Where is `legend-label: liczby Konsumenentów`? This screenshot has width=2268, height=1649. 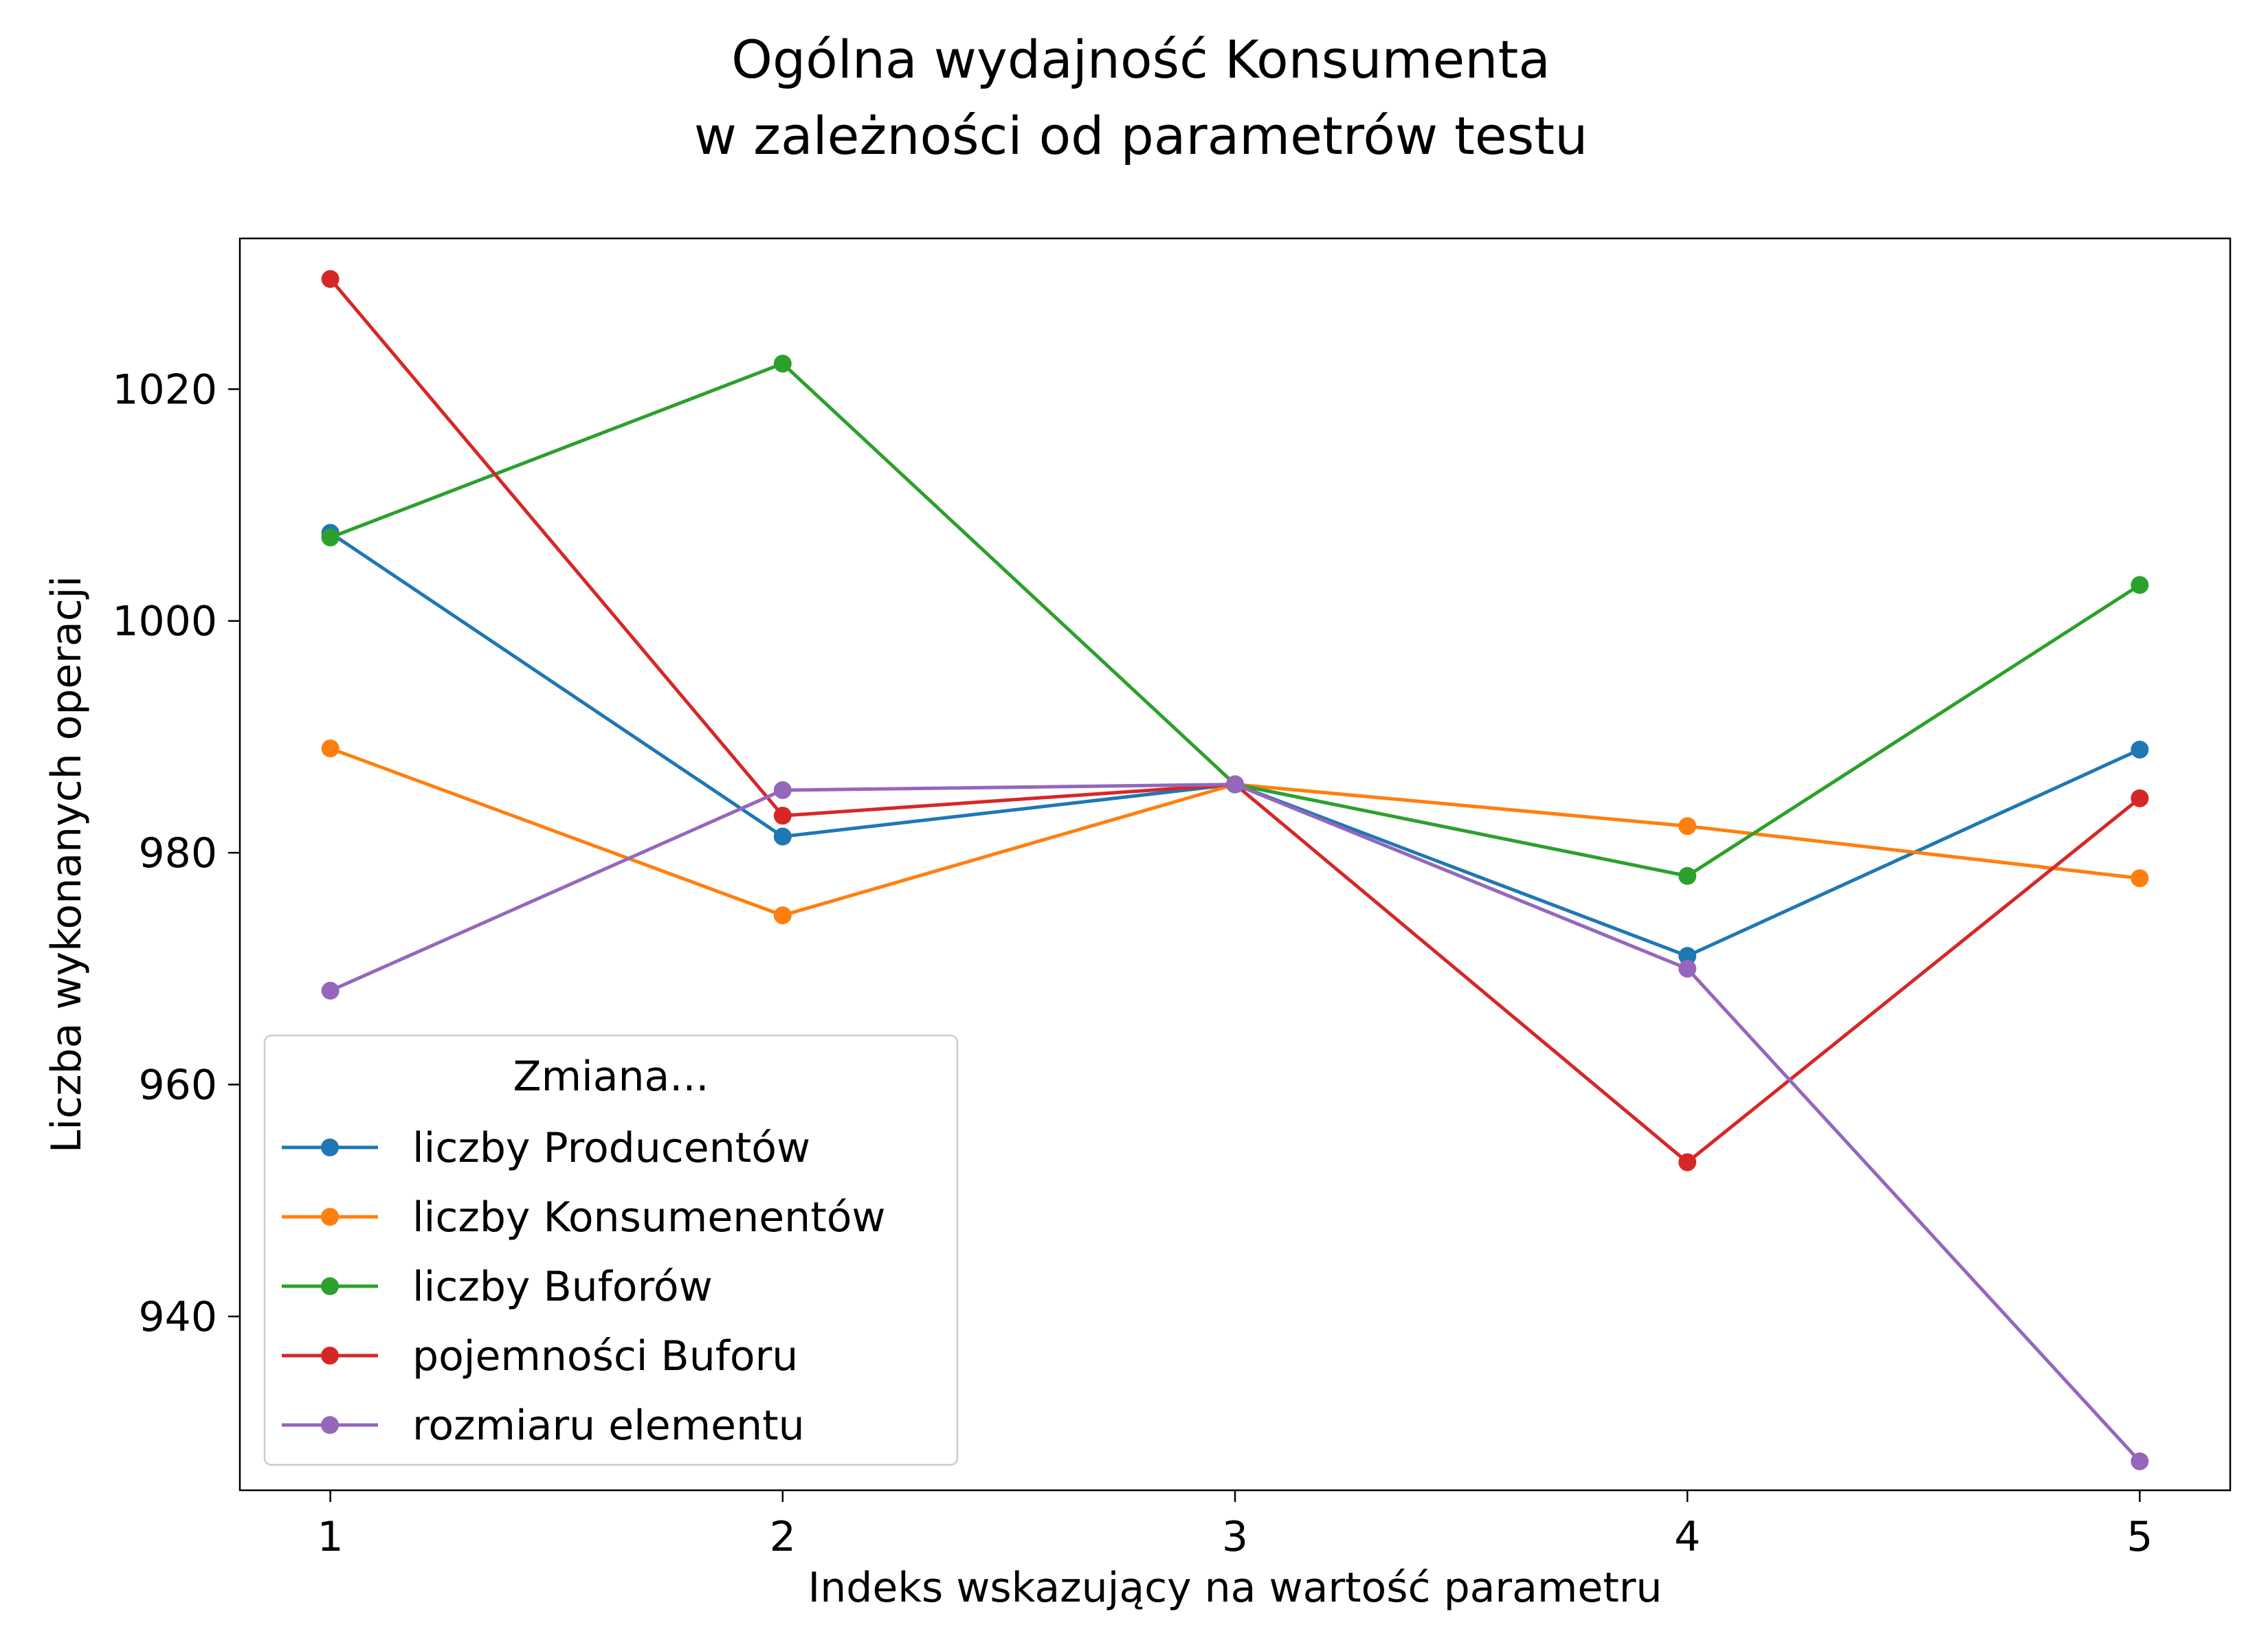 legend-label: liczby Konsumenentów is located at coordinates (649, 1217).